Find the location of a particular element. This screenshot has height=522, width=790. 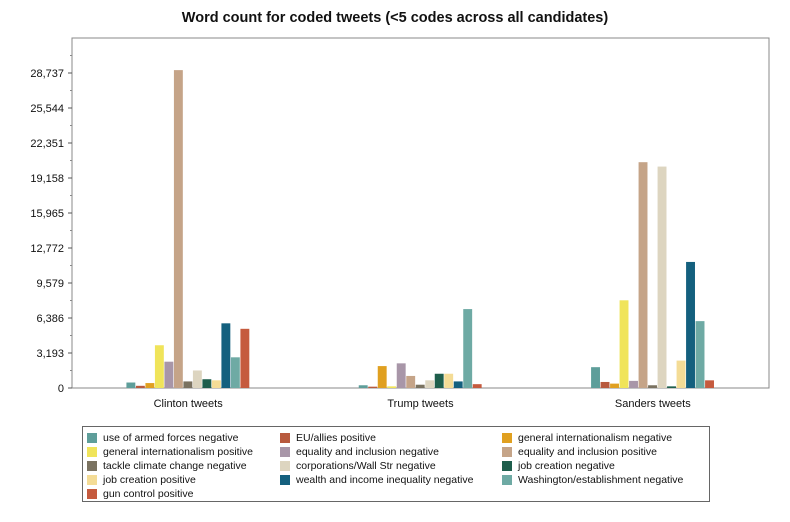

legend-item: job creation positive is located at coordinates (183, 479).